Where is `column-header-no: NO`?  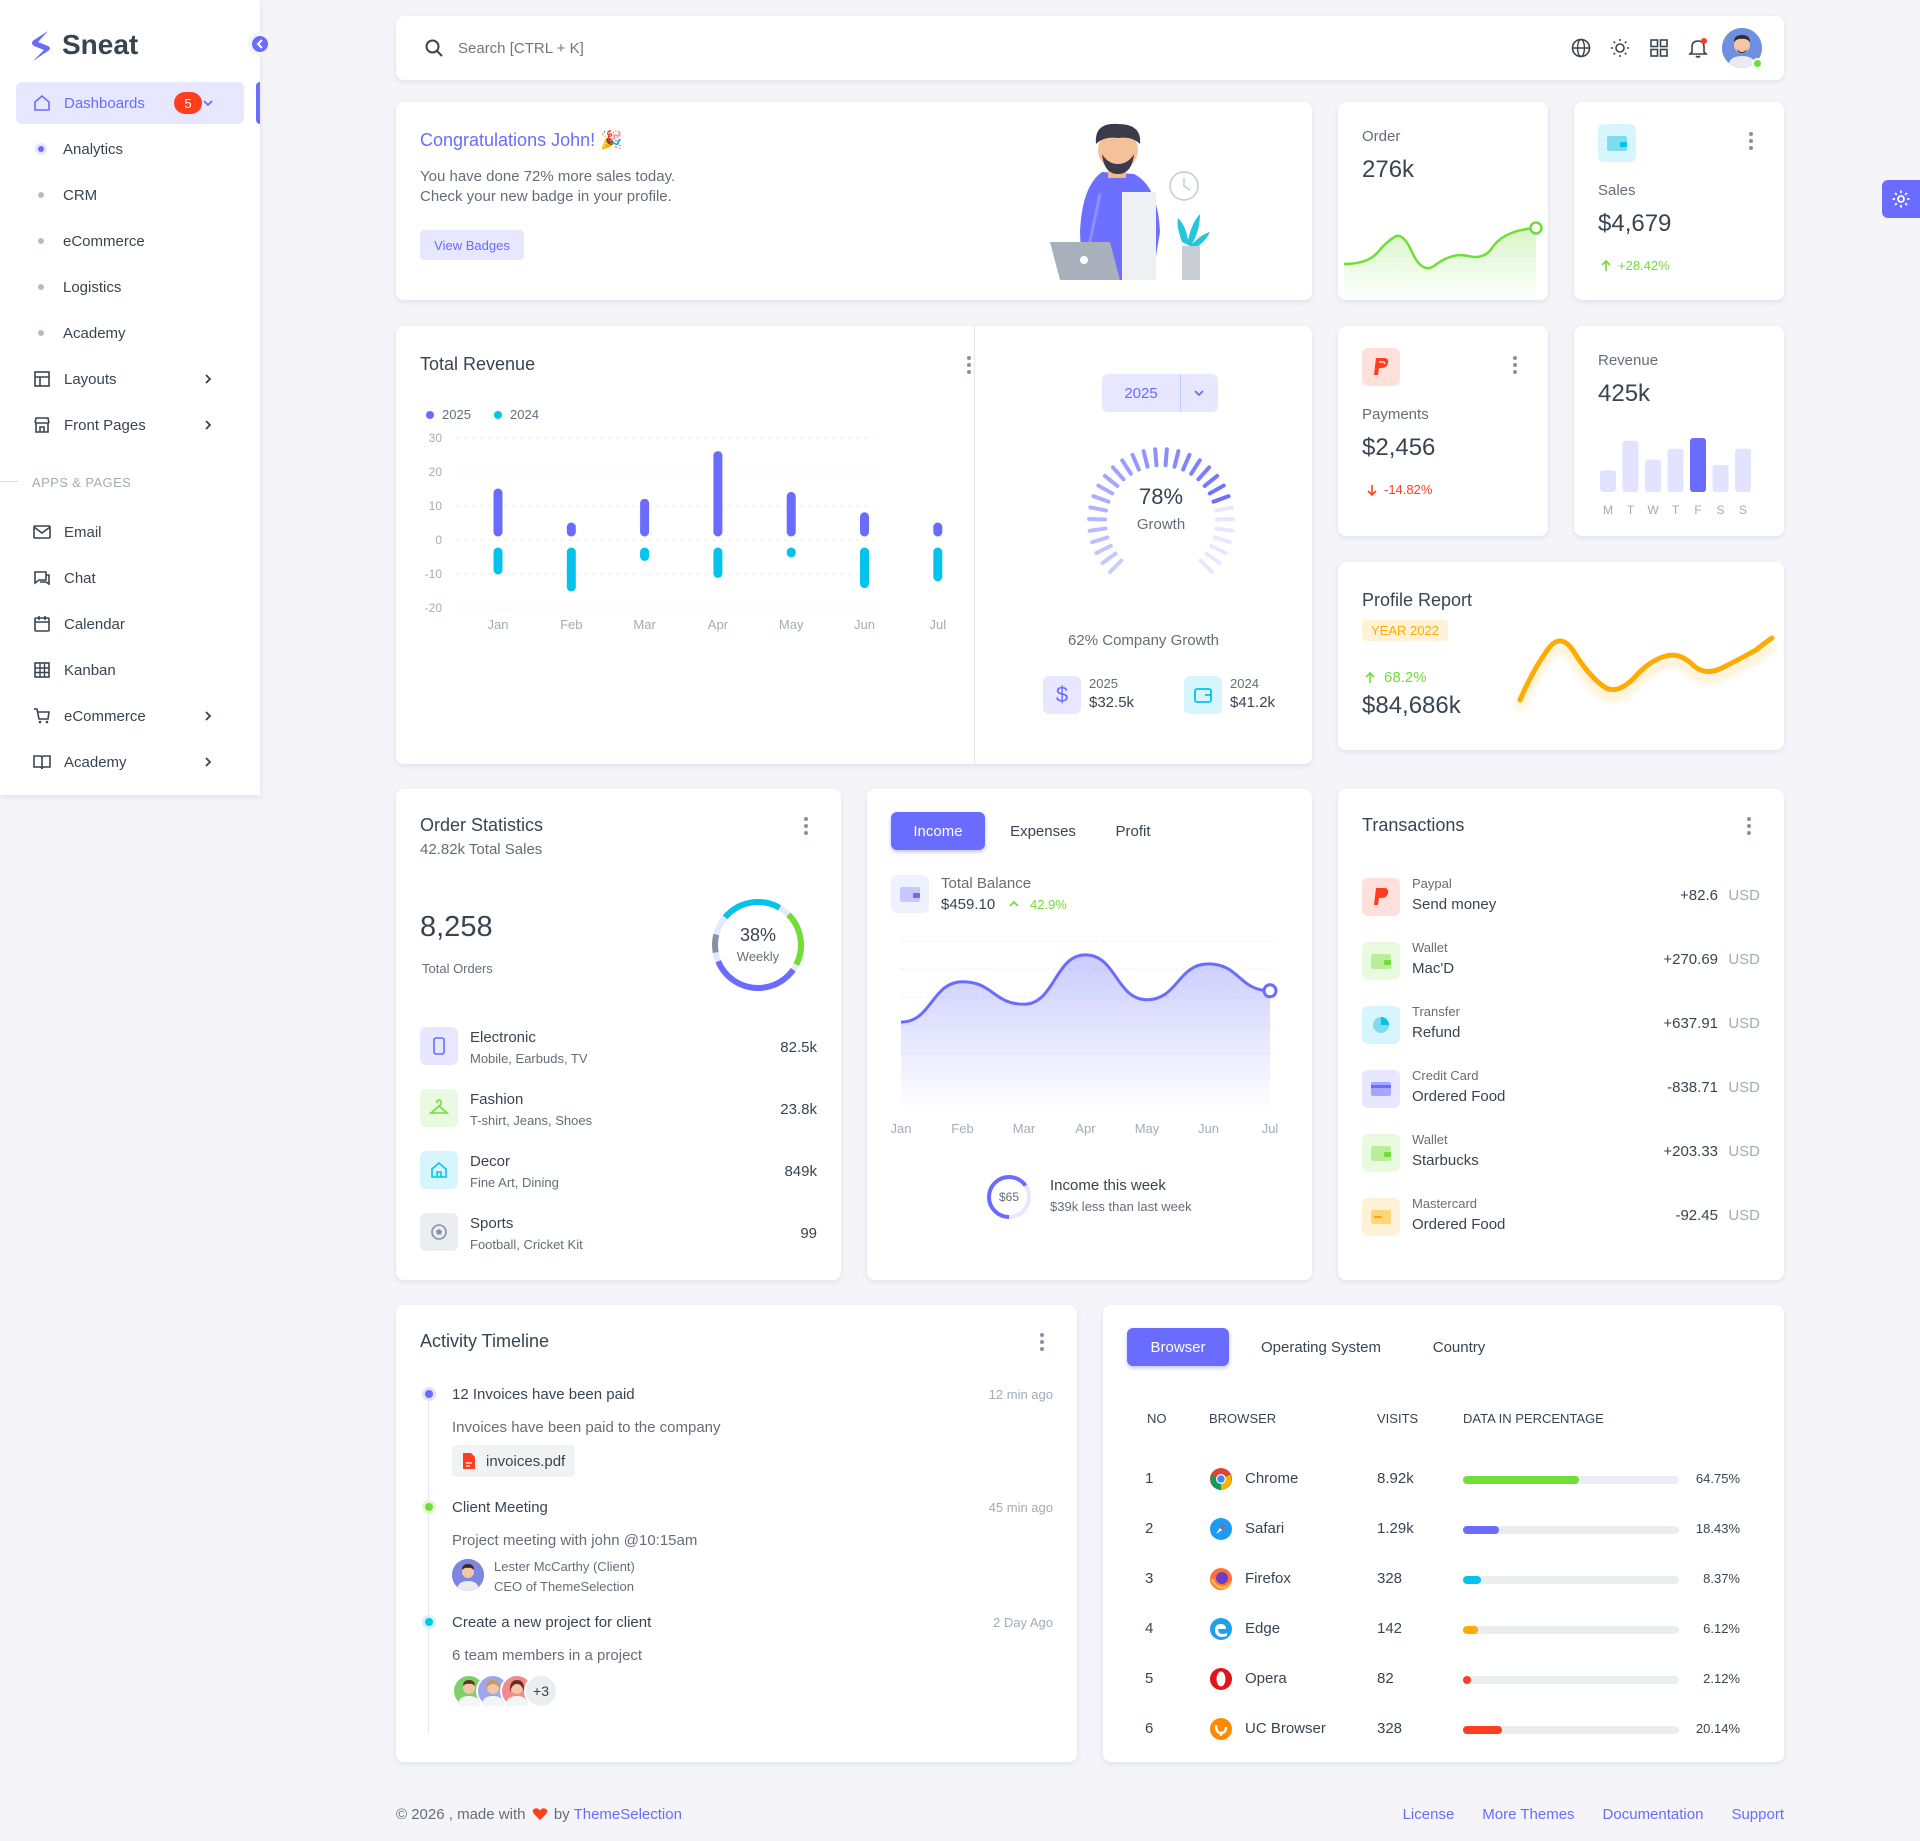
column-header-no: NO is located at coordinates (1157, 1418).